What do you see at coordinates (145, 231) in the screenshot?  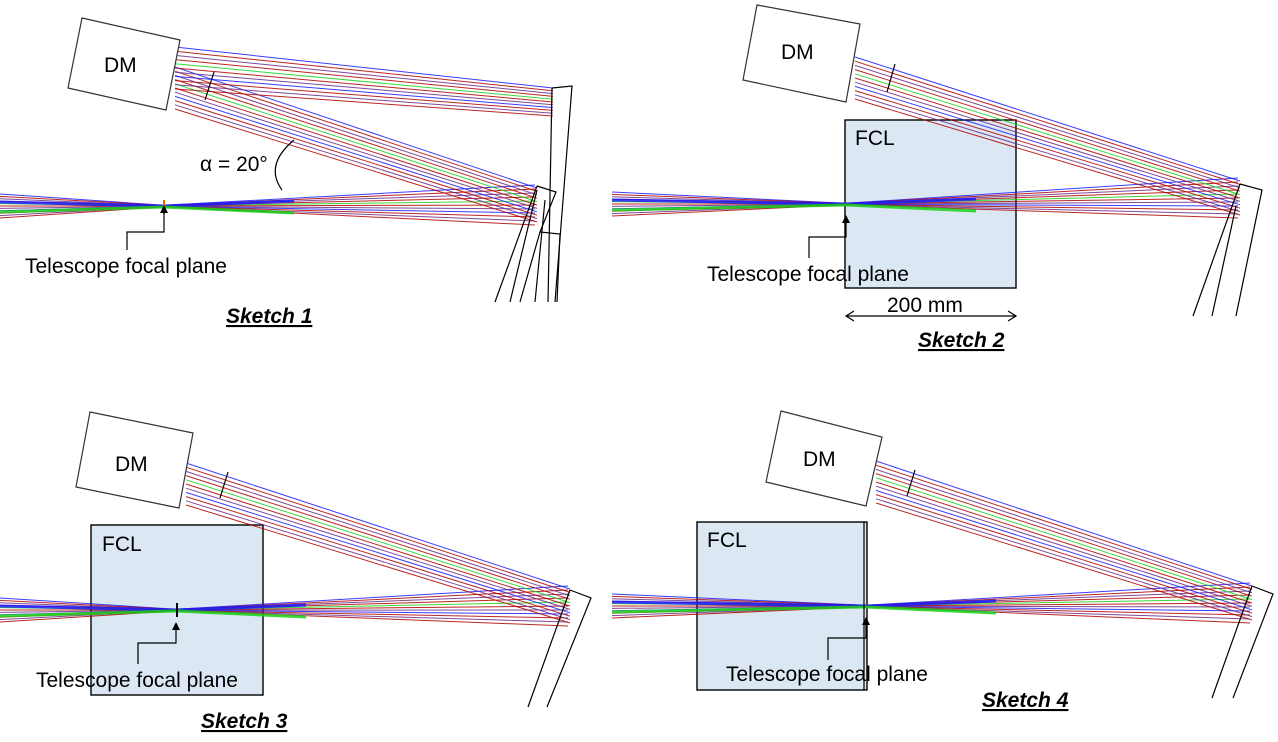 I see `sketch-1-focal-leader` at bounding box center [145, 231].